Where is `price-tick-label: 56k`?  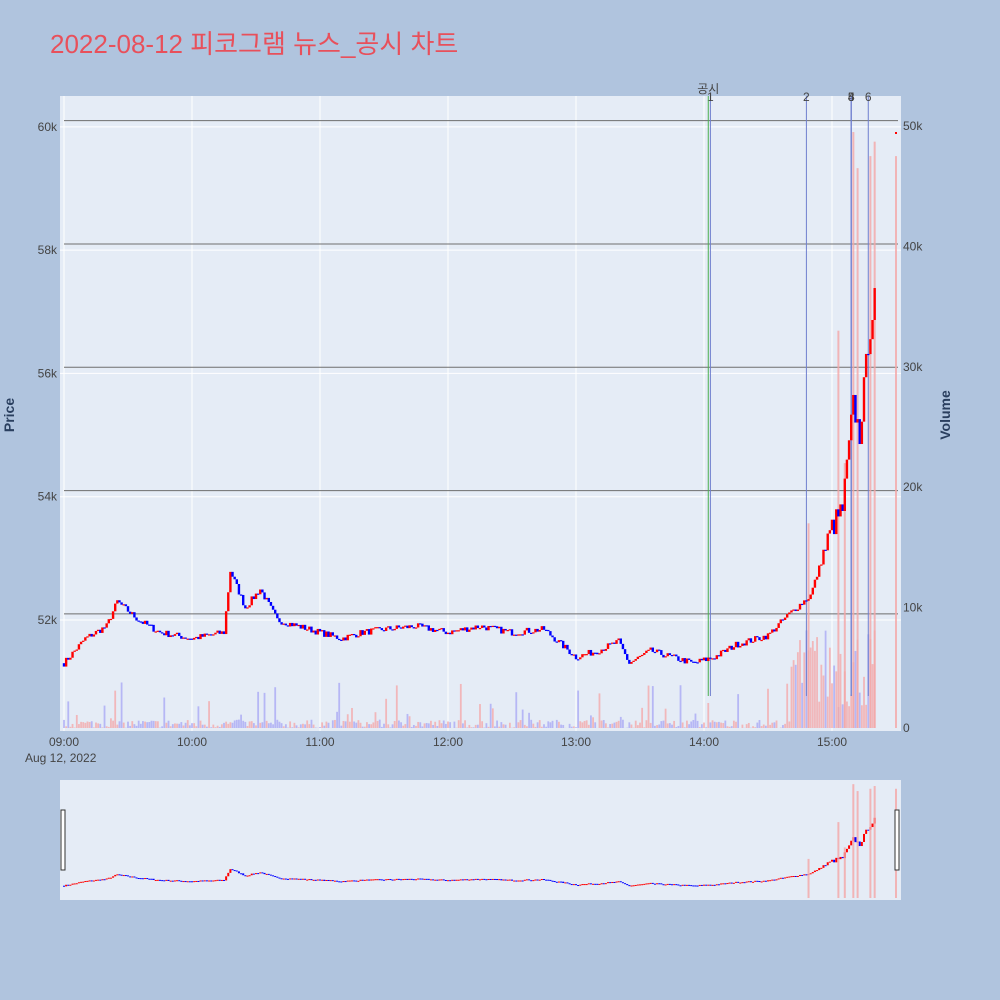
price-tick-label: 56k is located at coordinates (48, 373).